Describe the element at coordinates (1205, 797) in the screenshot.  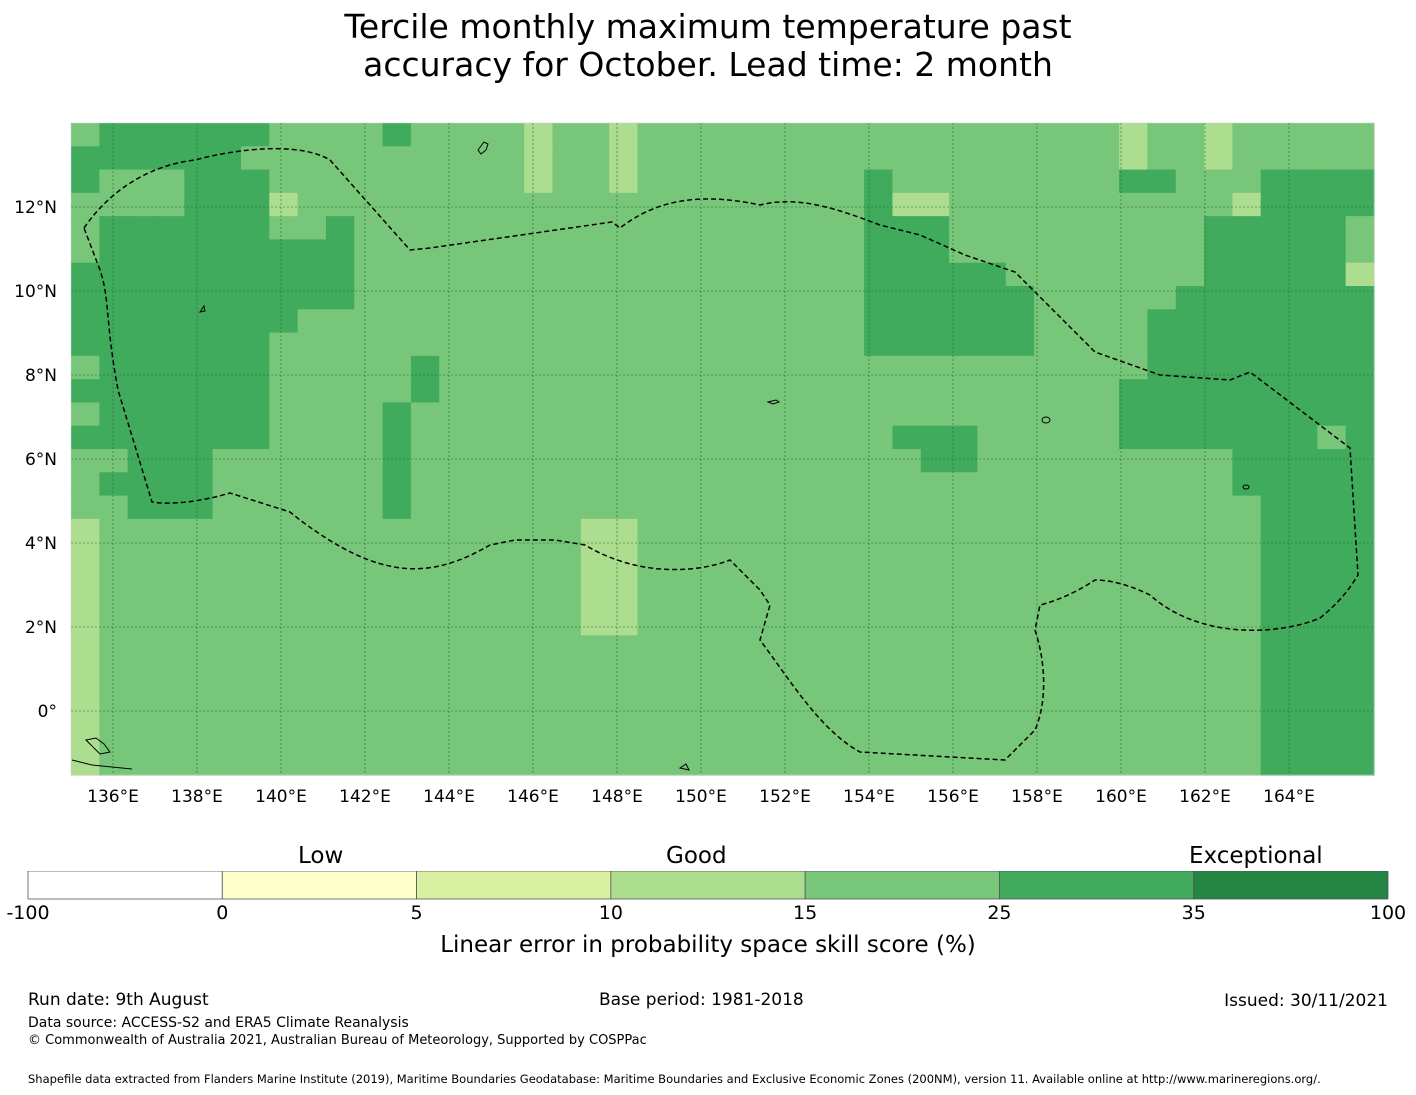
I see `longitude-label: 162°E` at that location.